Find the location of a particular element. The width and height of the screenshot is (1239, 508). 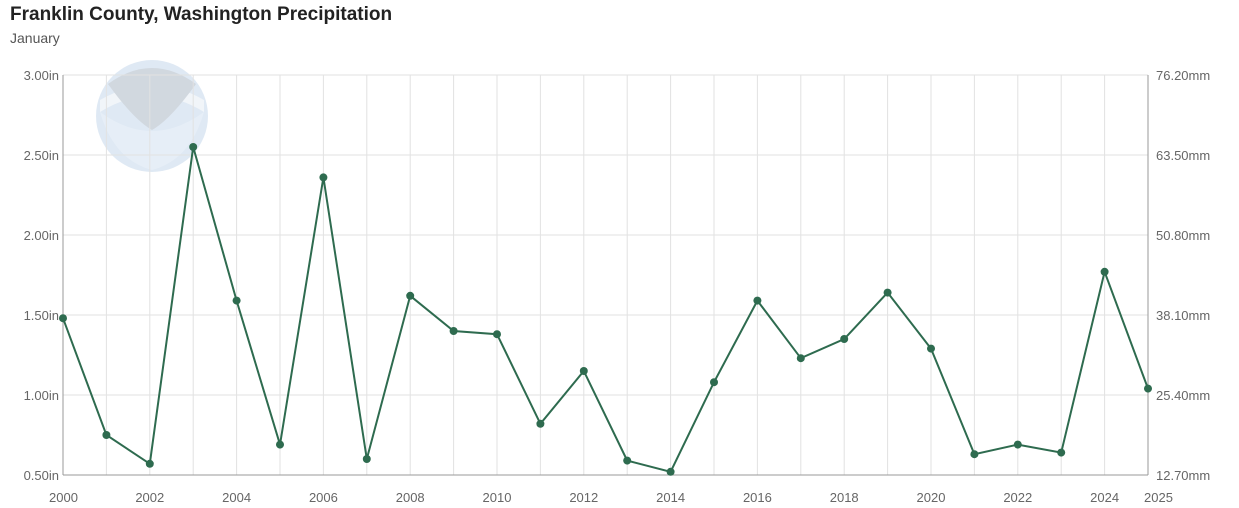

y-tick-label-right: 63.50mm is located at coordinates (1183, 155).